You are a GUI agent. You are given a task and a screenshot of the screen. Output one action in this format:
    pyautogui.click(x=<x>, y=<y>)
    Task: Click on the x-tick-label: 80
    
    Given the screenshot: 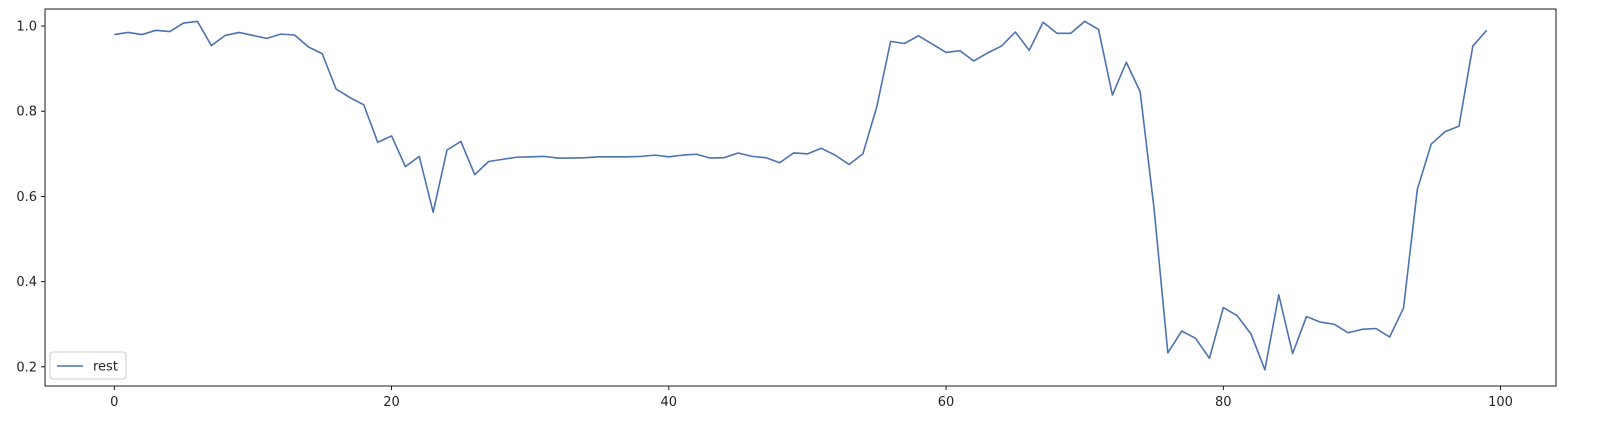 What is the action you would take?
    pyautogui.click(x=1223, y=402)
    